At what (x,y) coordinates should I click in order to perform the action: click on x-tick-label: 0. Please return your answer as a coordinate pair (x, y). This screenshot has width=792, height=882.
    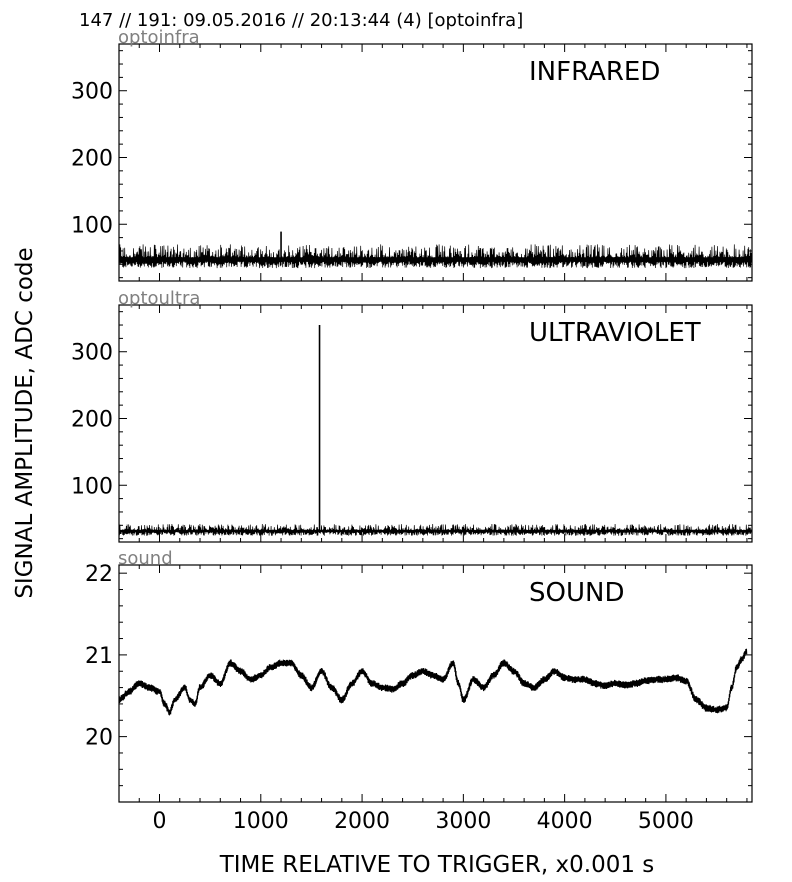
    Looking at the image, I should click on (160, 821).